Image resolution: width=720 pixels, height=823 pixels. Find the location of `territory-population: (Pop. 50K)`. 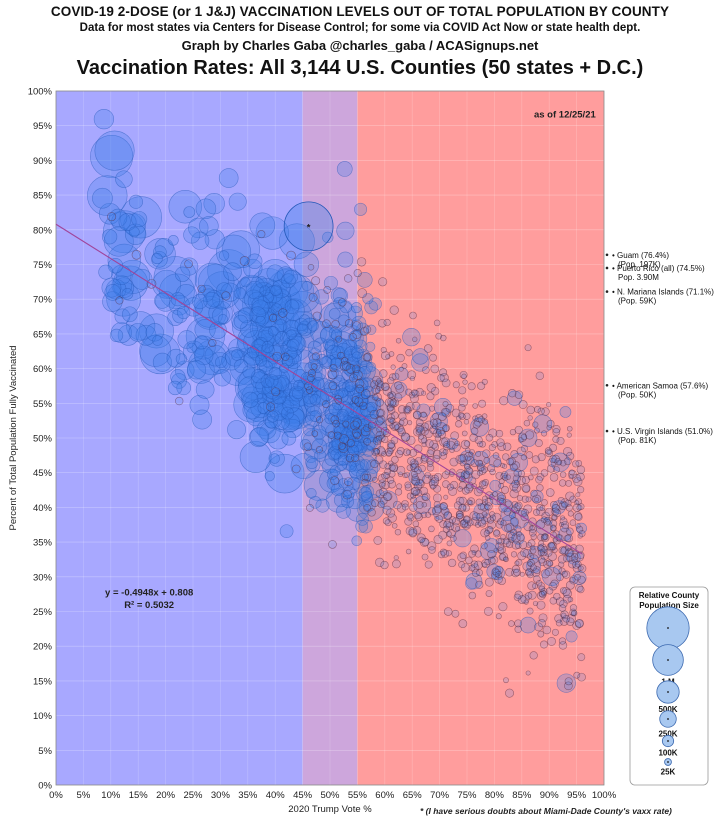

territory-population: (Pop. 50K) is located at coordinates (637, 394).